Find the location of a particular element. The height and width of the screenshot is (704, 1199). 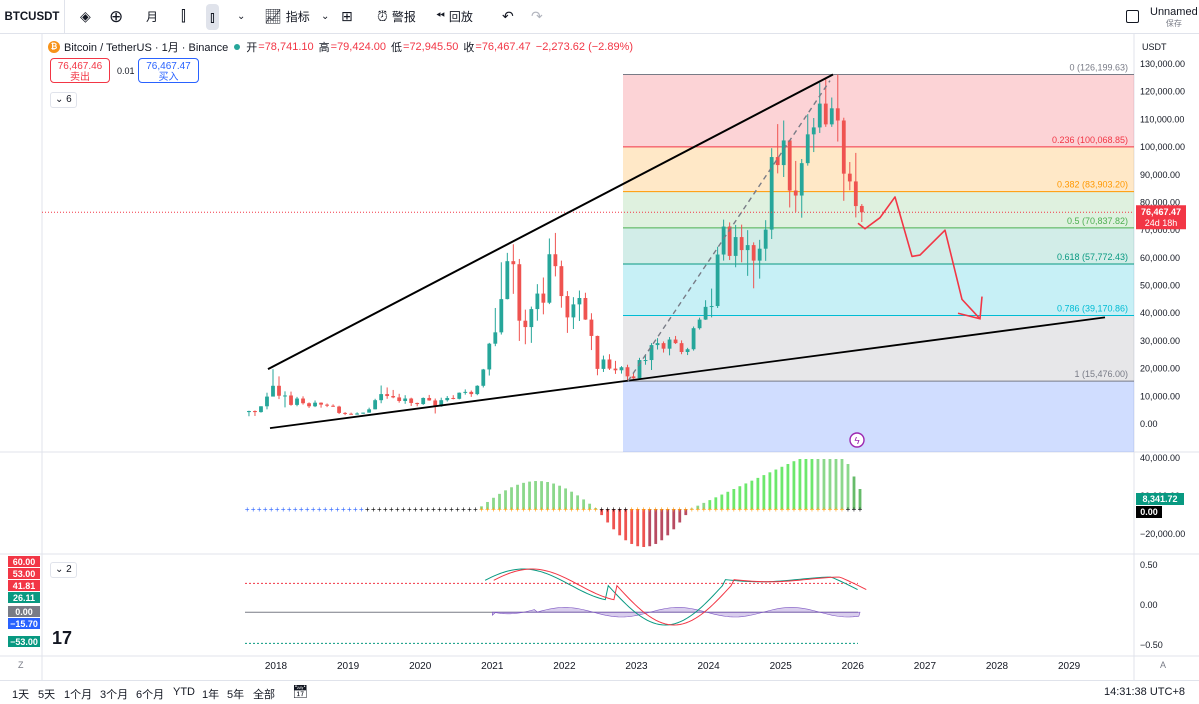

market-status-dot is located at coordinates (237, 47).